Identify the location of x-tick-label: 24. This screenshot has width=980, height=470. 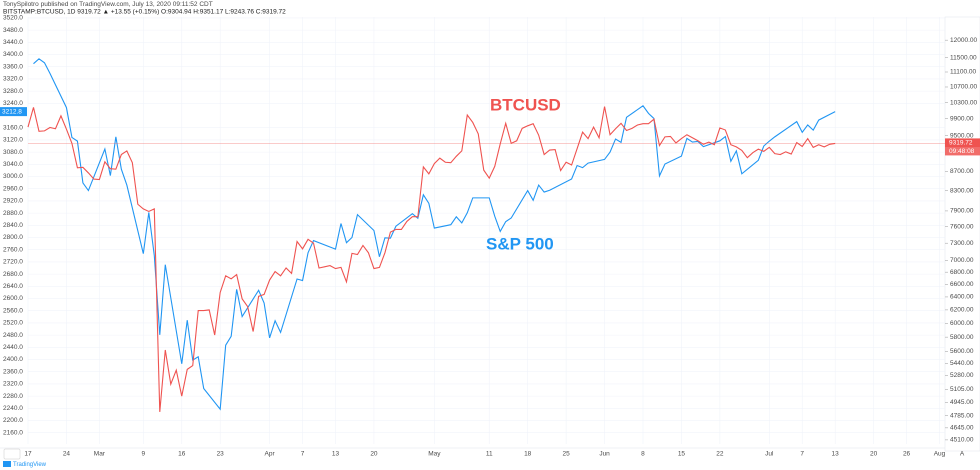
(67, 454).